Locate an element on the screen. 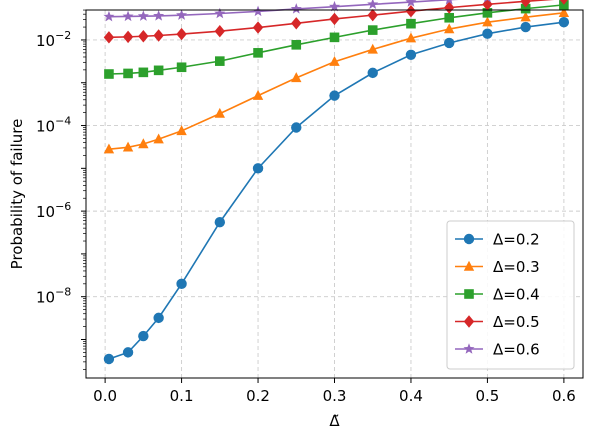 This screenshot has height=444, width=592. legend-label: Δ=0.4 is located at coordinates (516, 295).